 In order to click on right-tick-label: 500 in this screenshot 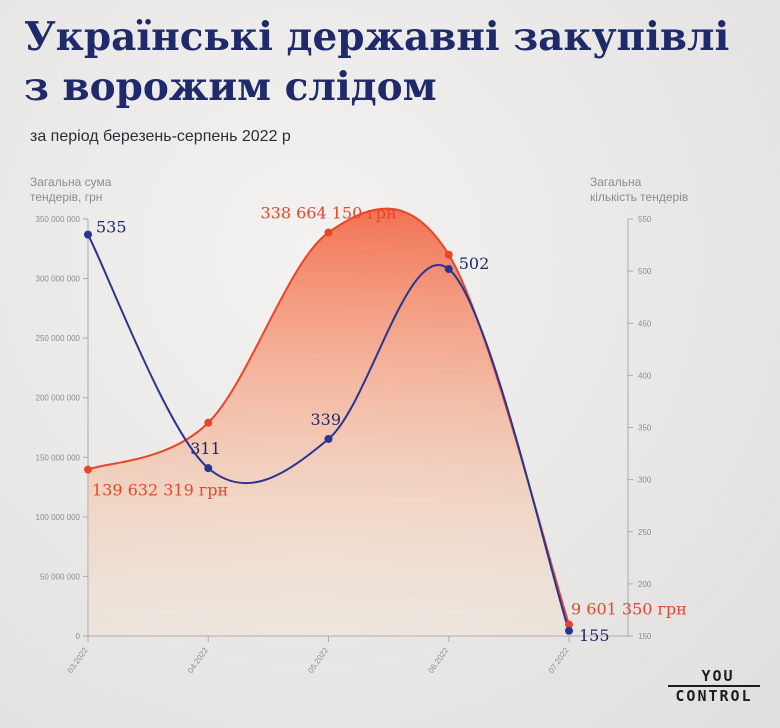, I will do `click(645, 271)`.